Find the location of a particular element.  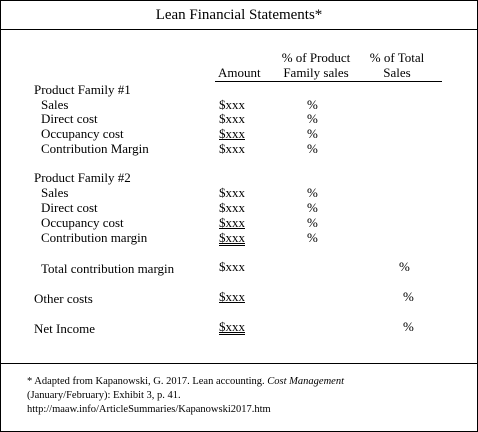

family2-contribution-margin-amount: $xxx is located at coordinates (232, 237).